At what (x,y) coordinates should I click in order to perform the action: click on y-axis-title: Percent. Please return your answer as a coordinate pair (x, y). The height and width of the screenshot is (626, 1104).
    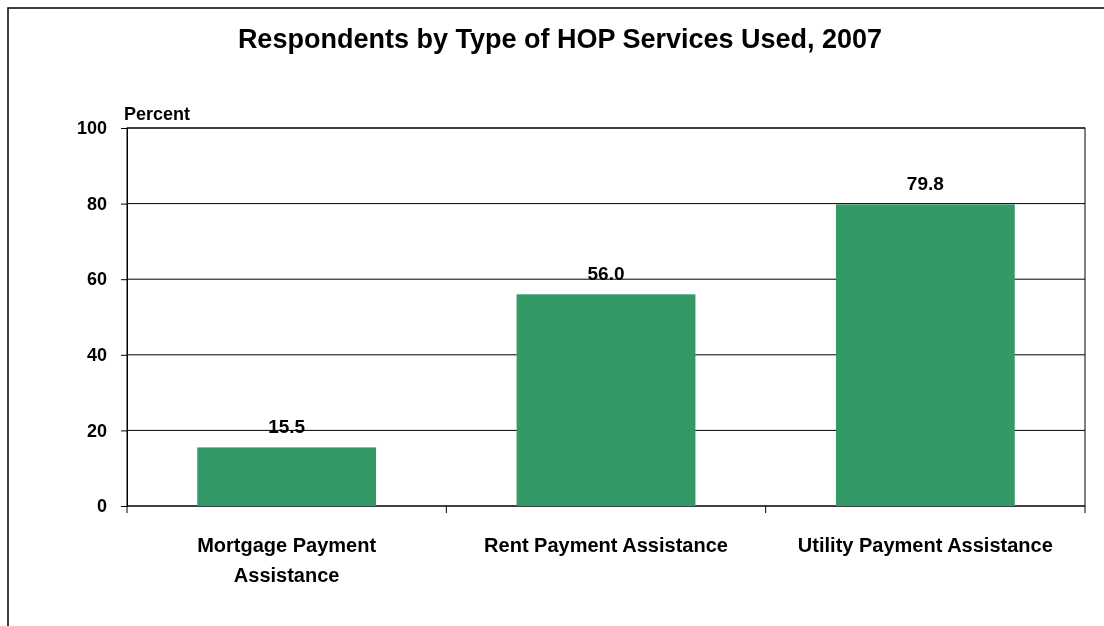
    Looking at the image, I should click on (157, 114).